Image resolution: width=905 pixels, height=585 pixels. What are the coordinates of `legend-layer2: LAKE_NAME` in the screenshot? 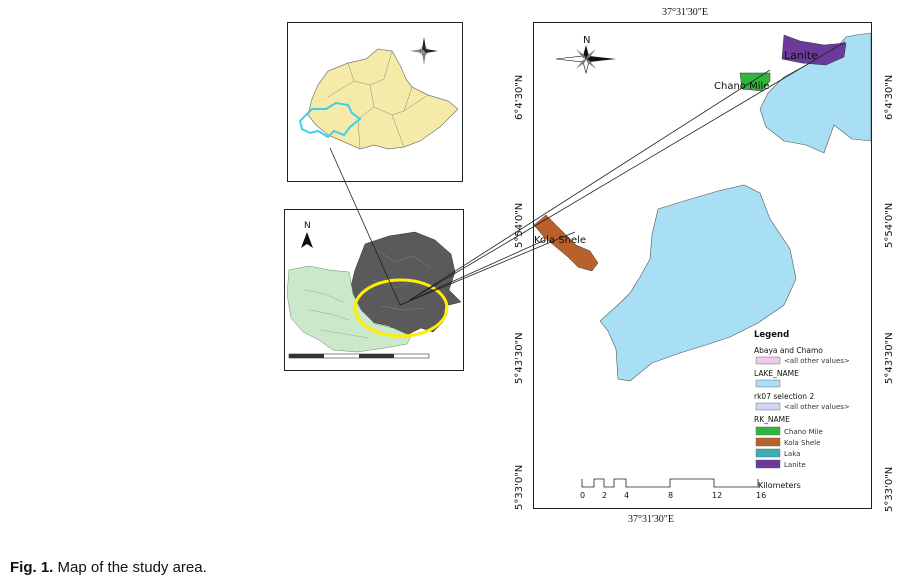 It's located at (776, 373).